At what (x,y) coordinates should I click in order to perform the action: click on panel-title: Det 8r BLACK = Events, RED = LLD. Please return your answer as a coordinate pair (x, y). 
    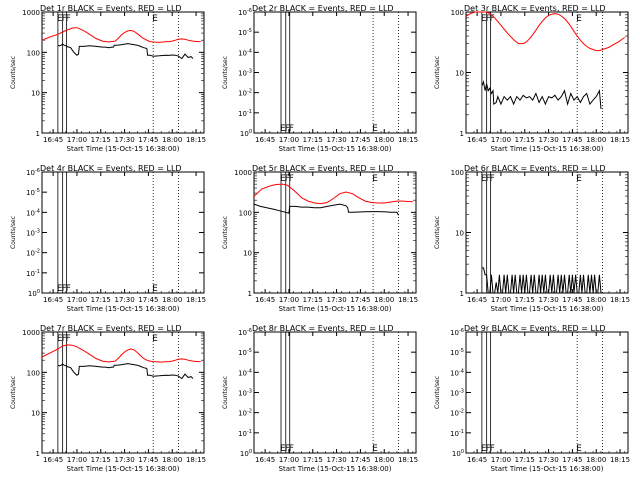
    Looking at the image, I should click on (323, 328).